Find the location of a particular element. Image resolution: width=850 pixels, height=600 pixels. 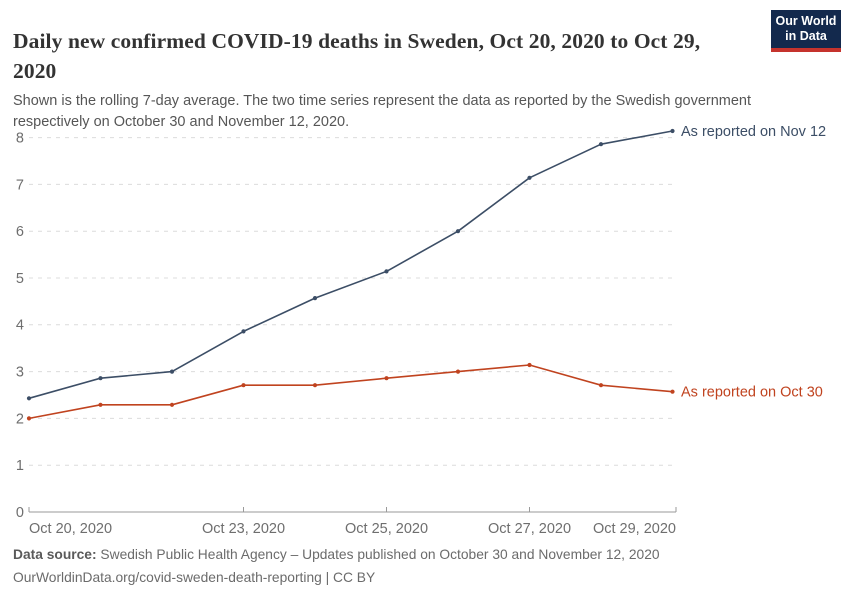

data-source-label: Data source: is located at coordinates (55, 554).